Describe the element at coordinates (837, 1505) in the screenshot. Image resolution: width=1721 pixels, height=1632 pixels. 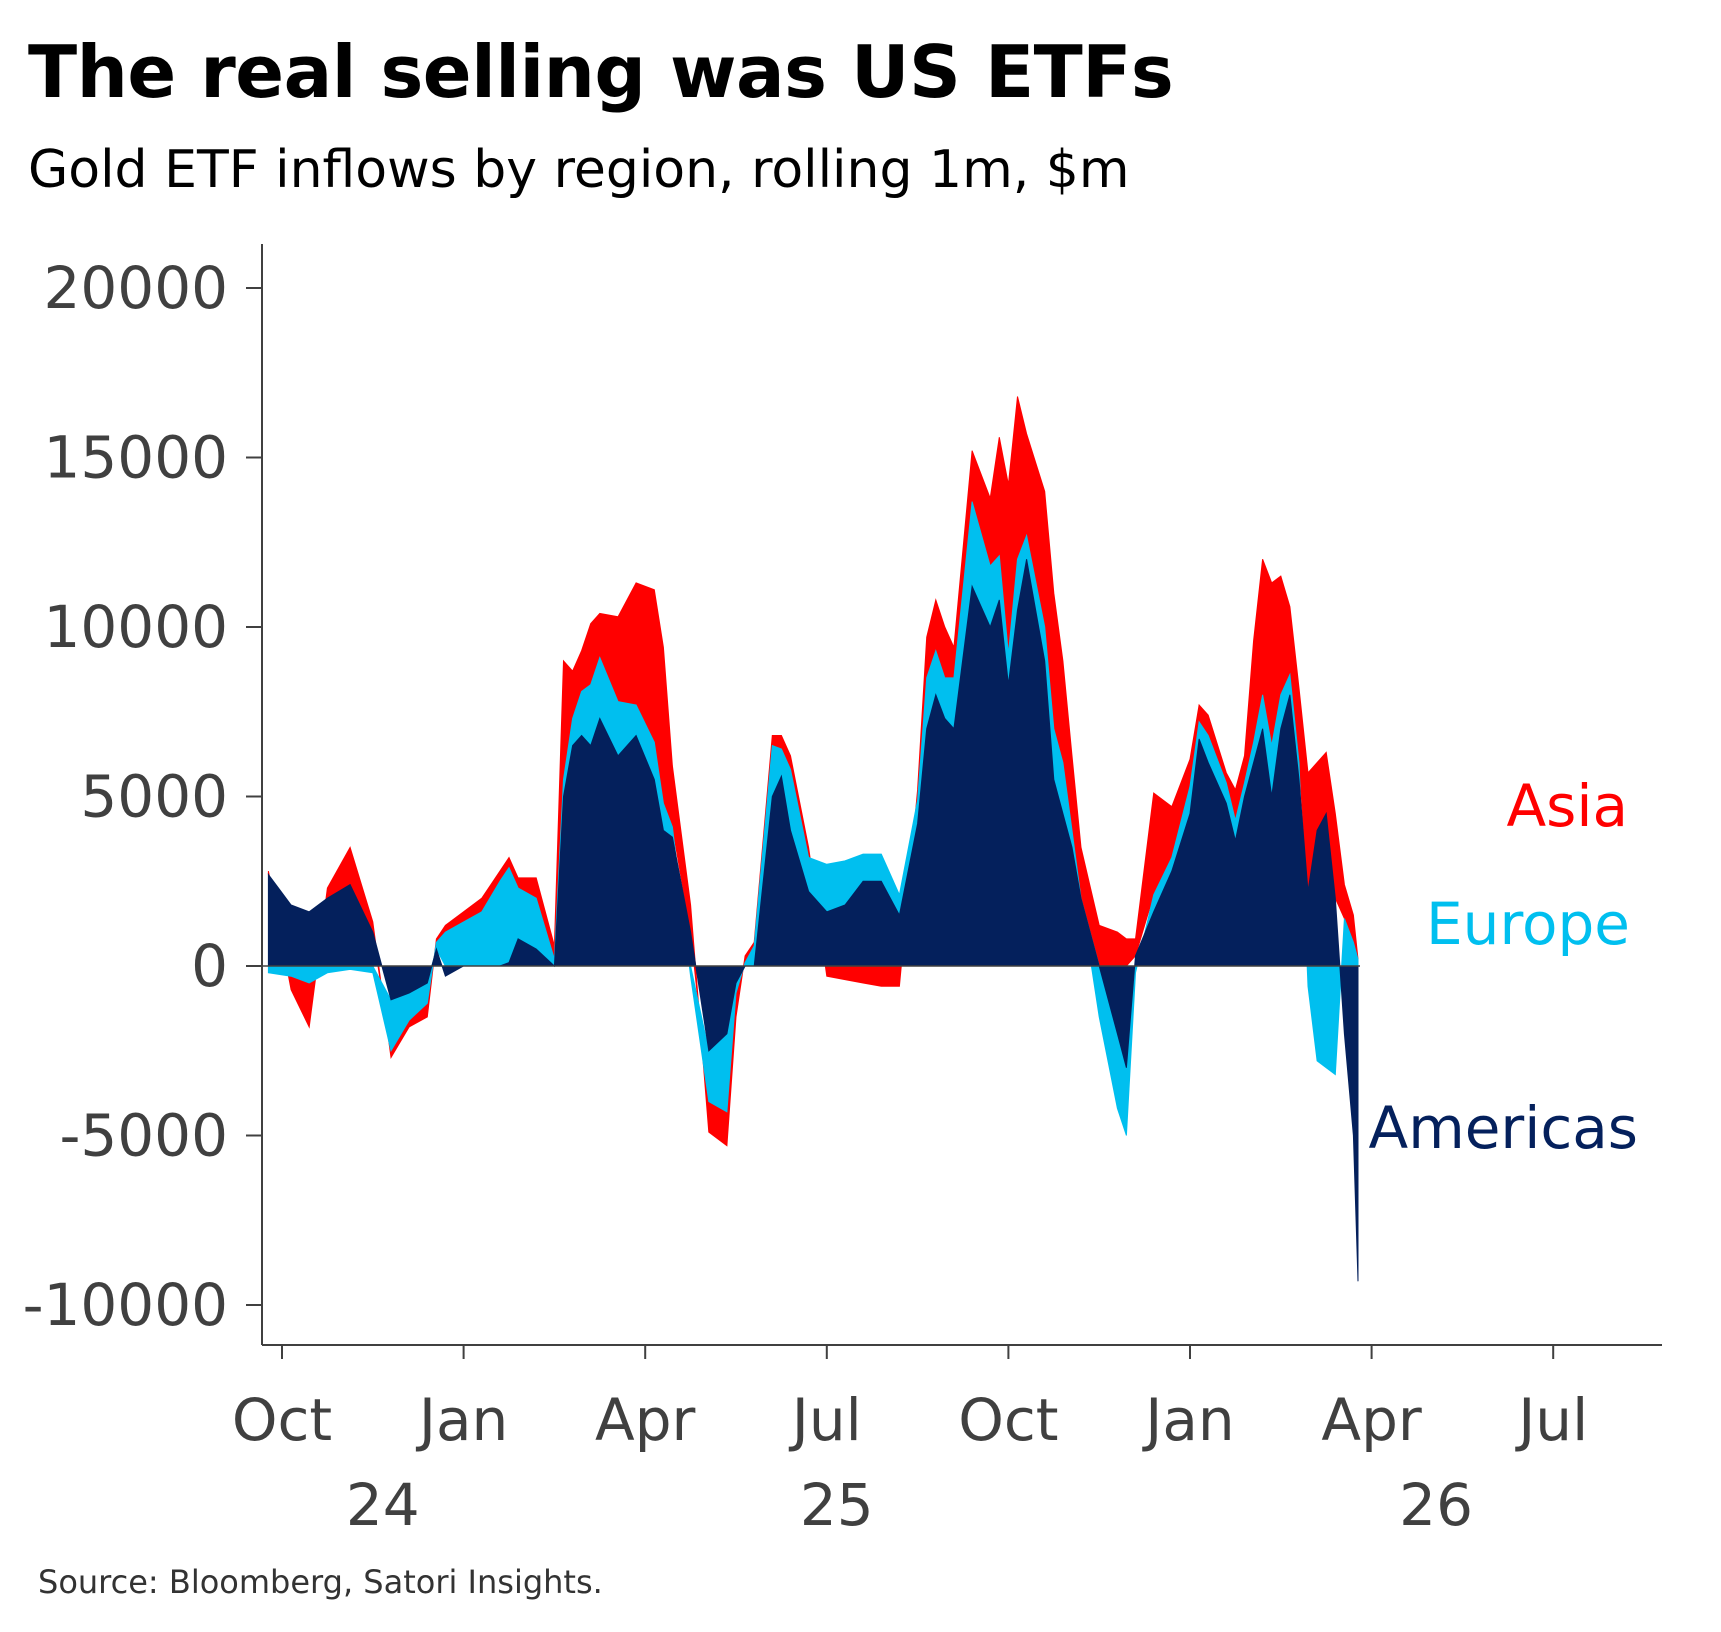
I see `year-label: 25` at that location.